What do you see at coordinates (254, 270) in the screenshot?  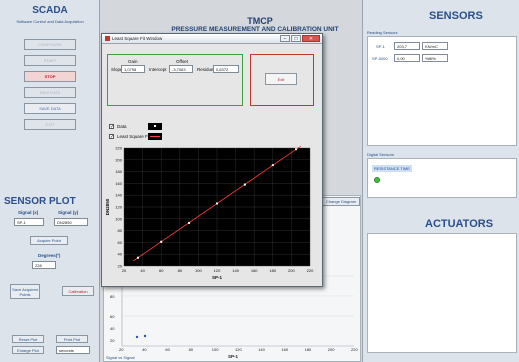 I see `x-tick-label: 160` at bounding box center [254, 270].